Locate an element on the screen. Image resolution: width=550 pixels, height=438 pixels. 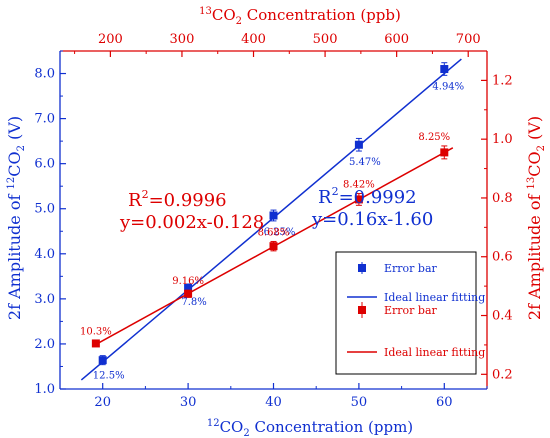
blue-point-label: 12.5% is located at coordinates (109, 376).